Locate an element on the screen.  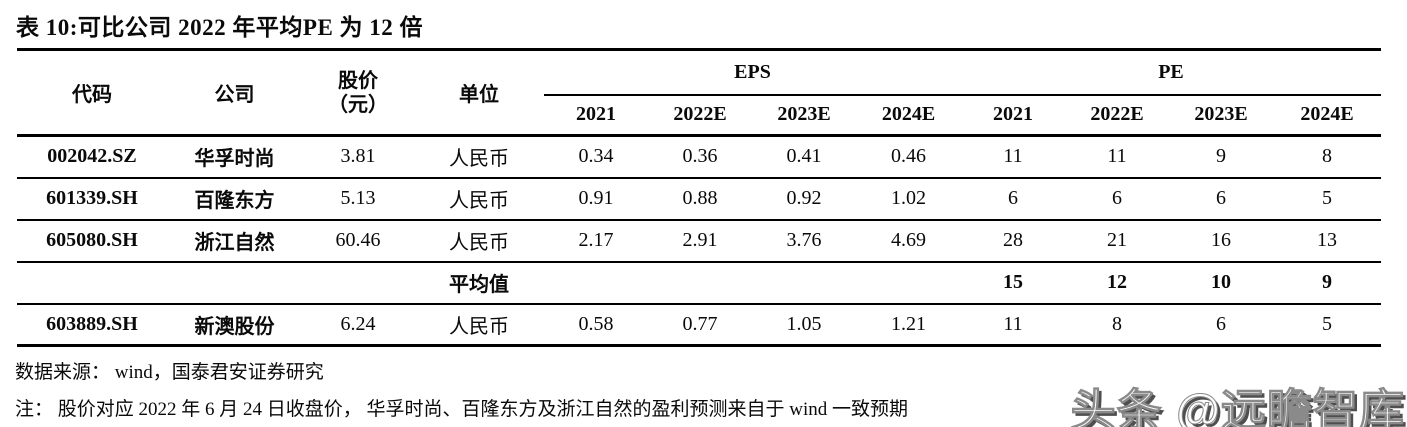
cell-eps-2022e: 0.36 is located at coordinates (700, 157).